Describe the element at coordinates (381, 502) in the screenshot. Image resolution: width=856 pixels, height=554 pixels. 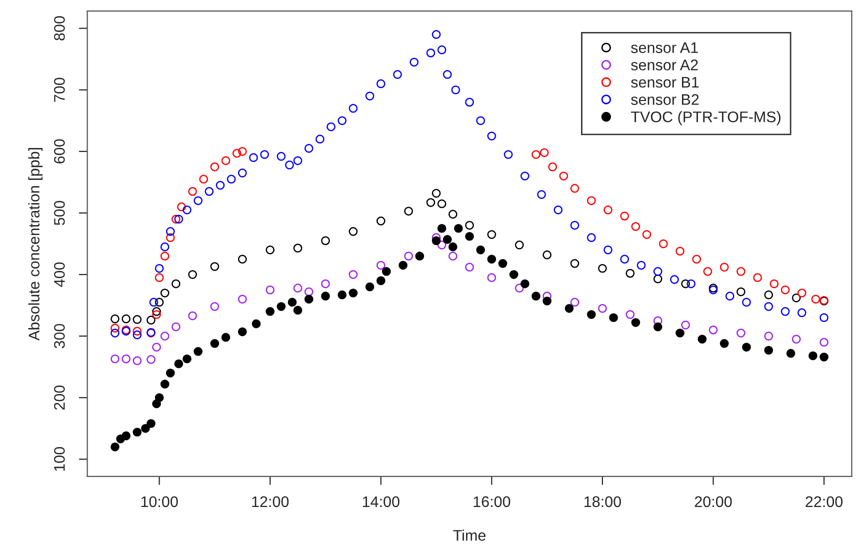
I see `x-tick-label: 14:00` at that location.